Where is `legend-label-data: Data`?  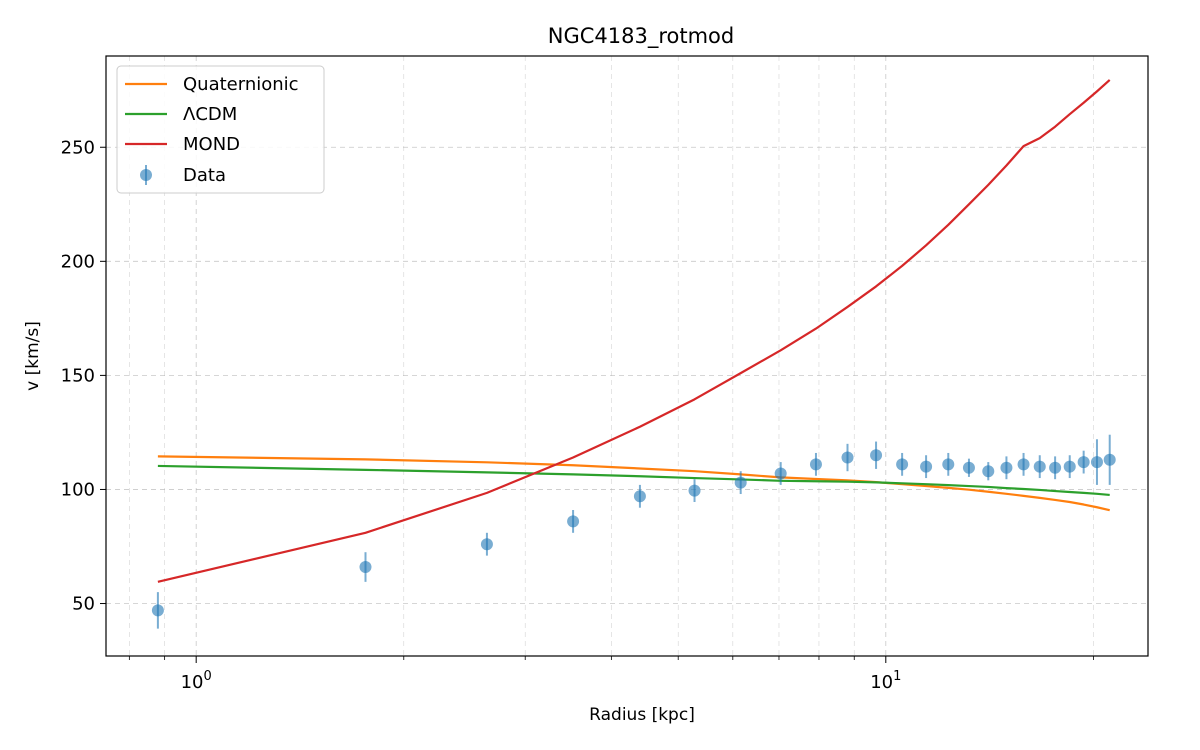
legend-label-data: Data is located at coordinates (204, 175).